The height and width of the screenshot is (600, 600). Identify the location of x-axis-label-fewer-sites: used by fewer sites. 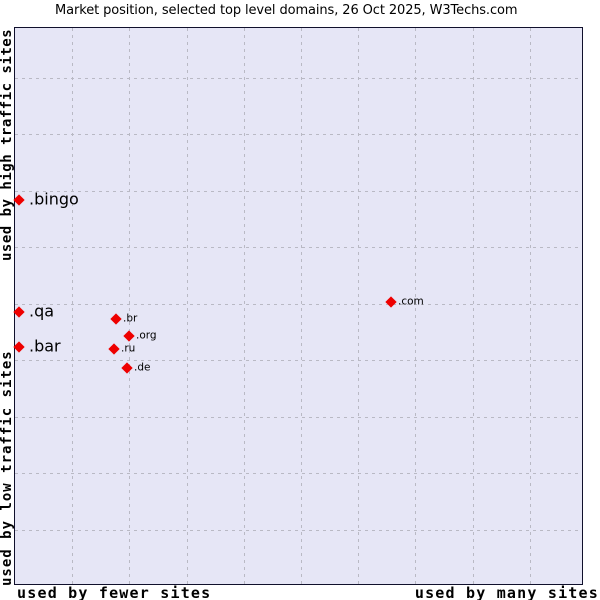
(114, 592).